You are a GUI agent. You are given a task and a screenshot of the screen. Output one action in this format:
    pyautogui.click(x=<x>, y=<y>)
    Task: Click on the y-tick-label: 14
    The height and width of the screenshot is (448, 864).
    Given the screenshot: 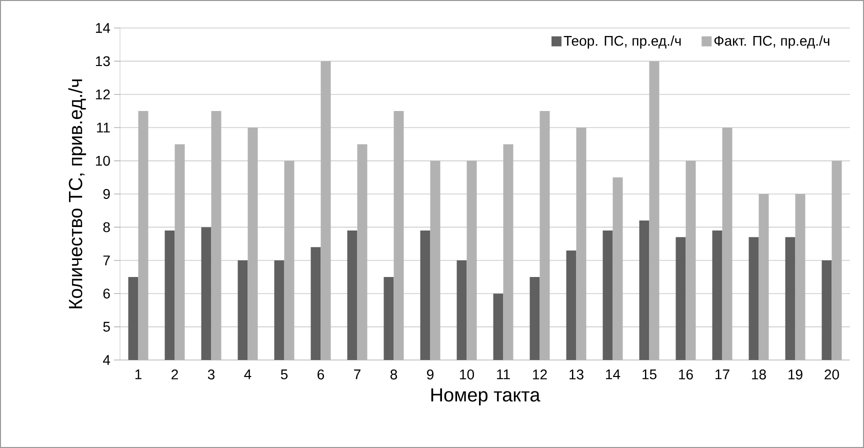 What is the action you would take?
    pyautogui.click(x=103, y=28)
    